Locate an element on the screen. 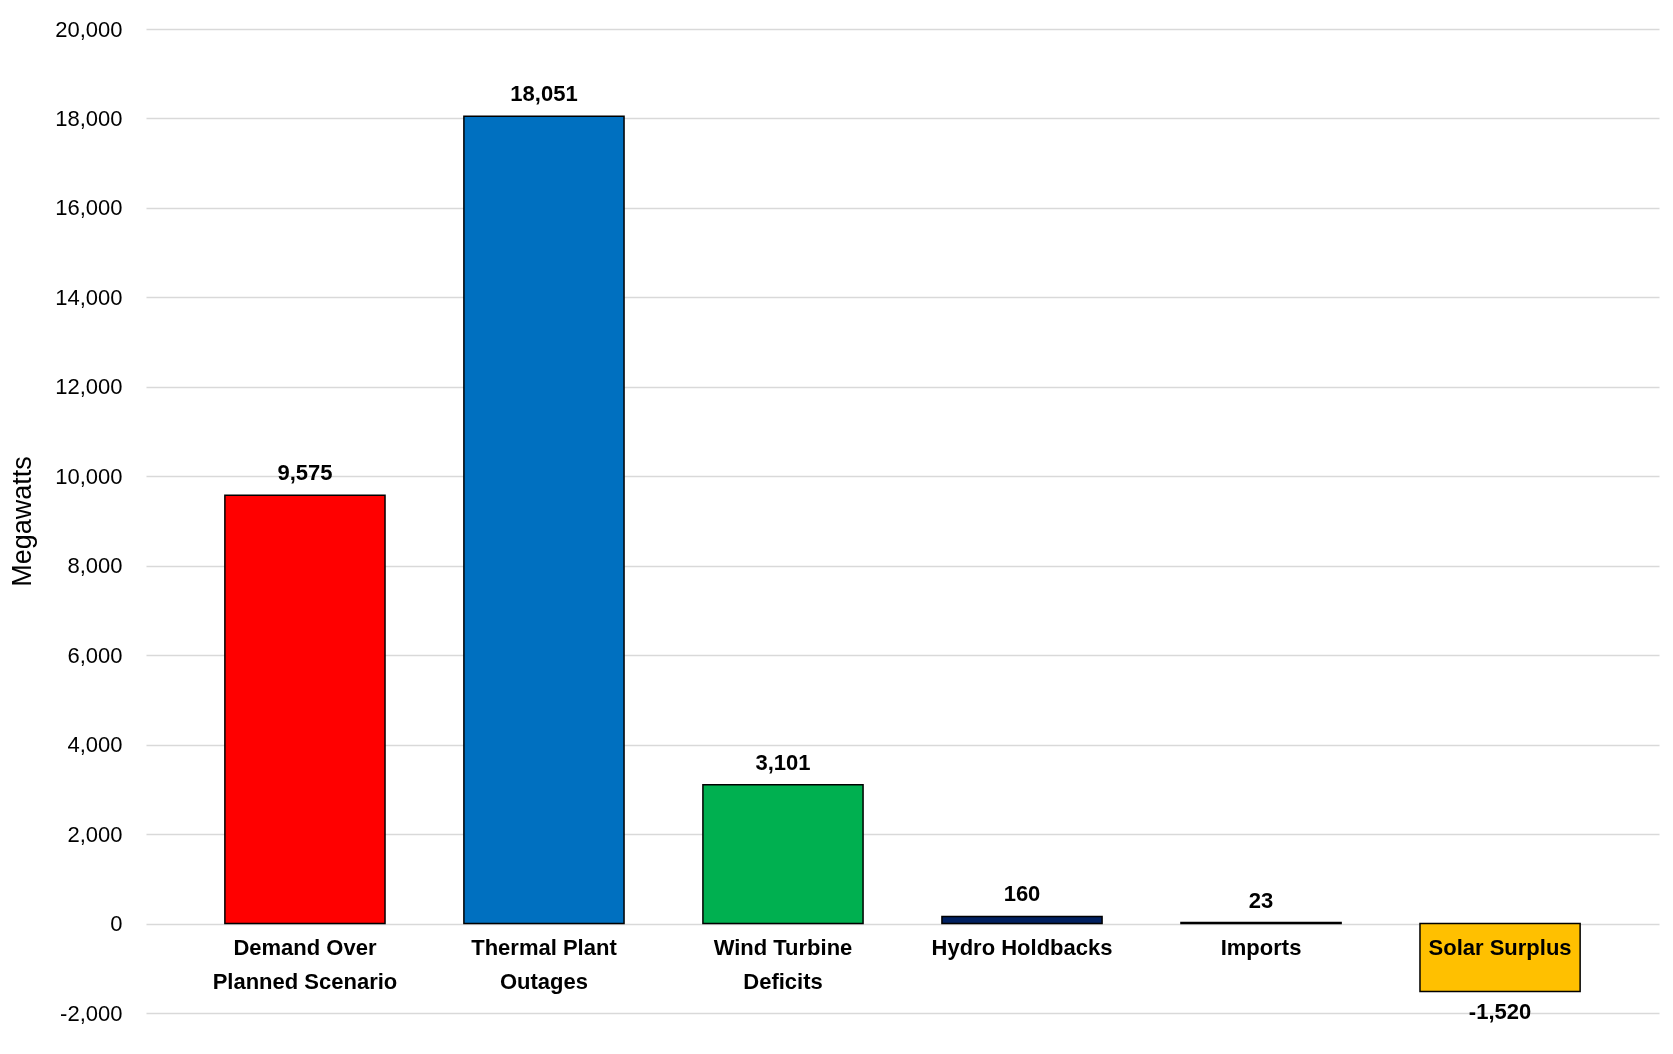 The image size is (1673, 1054). data-label: -1,520 is located at coordinates (1500, 1011).